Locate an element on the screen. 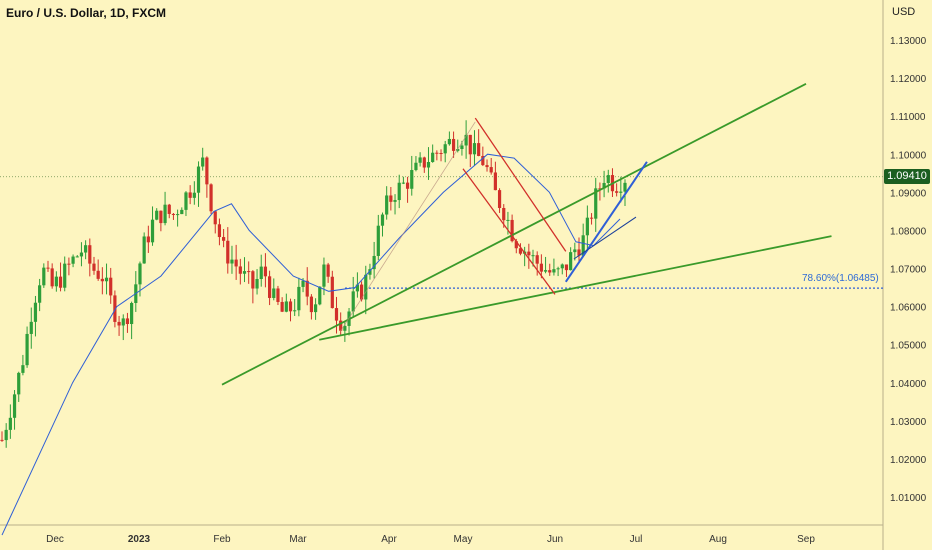 This screenshot has height=550, width=932. fib-leg-line is located at coordinates (408, 226).